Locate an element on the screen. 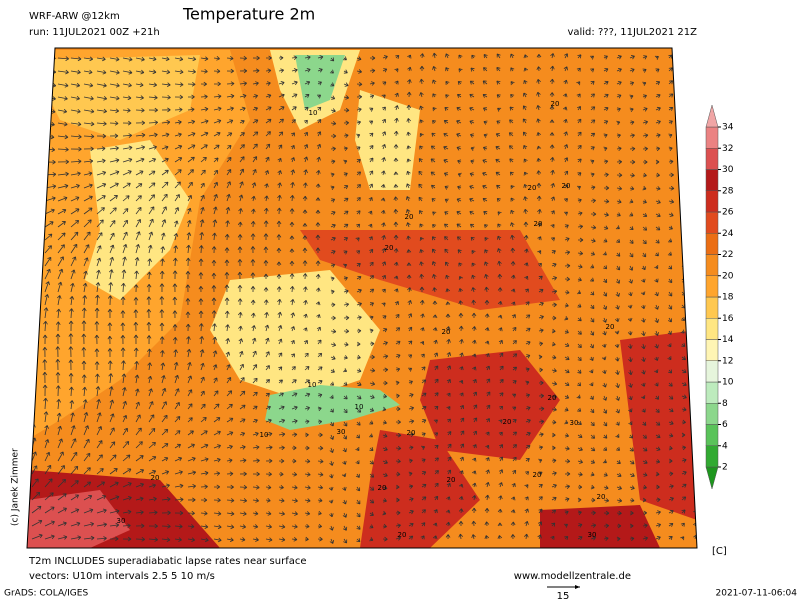  contour-label: 30 is located at coordinates (592, 535).